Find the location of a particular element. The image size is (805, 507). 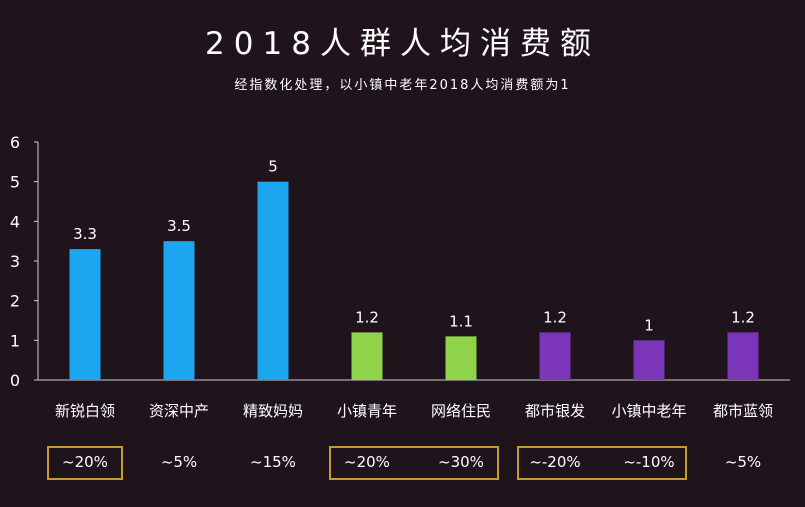

x-tick-label: 都市蓝领 is located at coordinates (743, 411).